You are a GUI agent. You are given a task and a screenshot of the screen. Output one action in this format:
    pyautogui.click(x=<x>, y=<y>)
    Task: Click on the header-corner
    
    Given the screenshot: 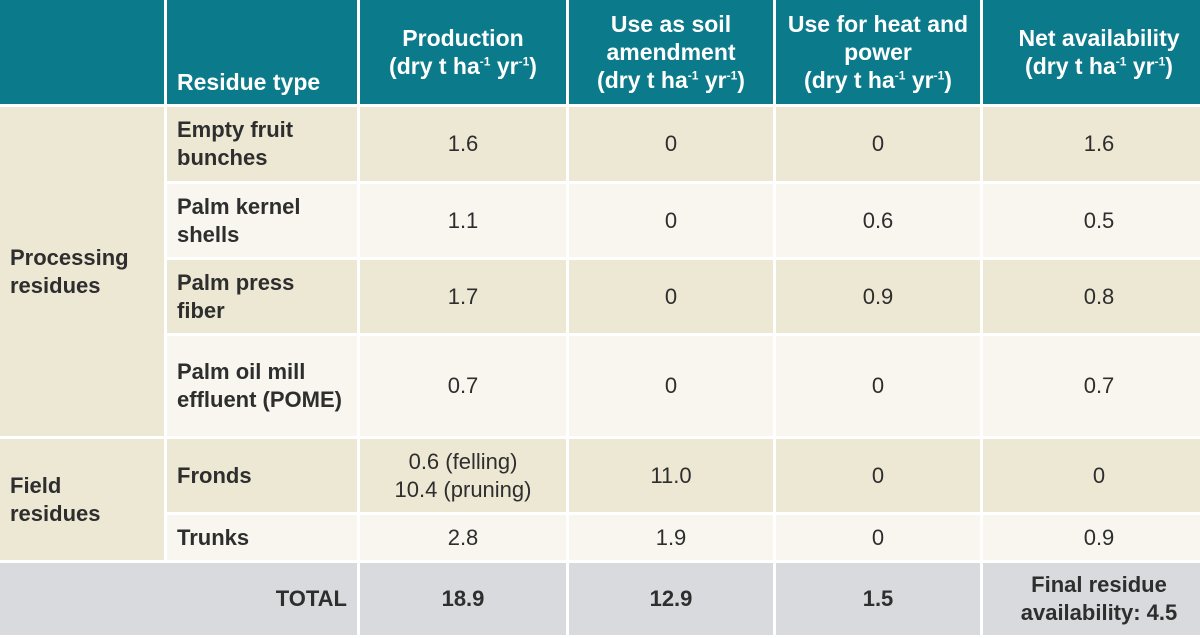 What is the action you would take?
    pyautogui.click(x=82, y=52)
    